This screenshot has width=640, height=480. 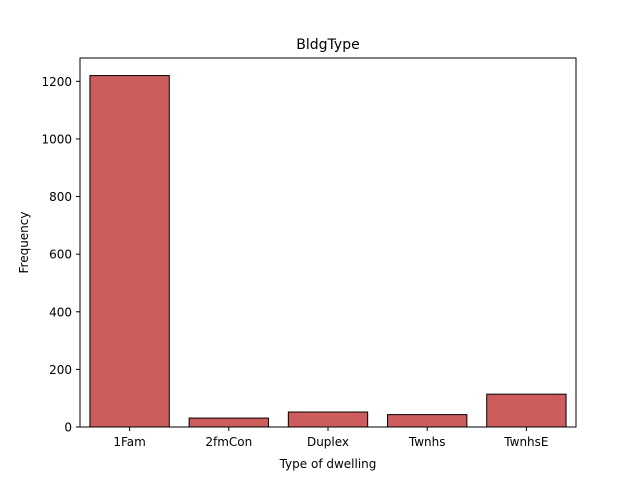 What do you see at coordinates (60, 197) in the screenshot?
I see `y-tick-label-800: 800` at bounding box center [60, 197].